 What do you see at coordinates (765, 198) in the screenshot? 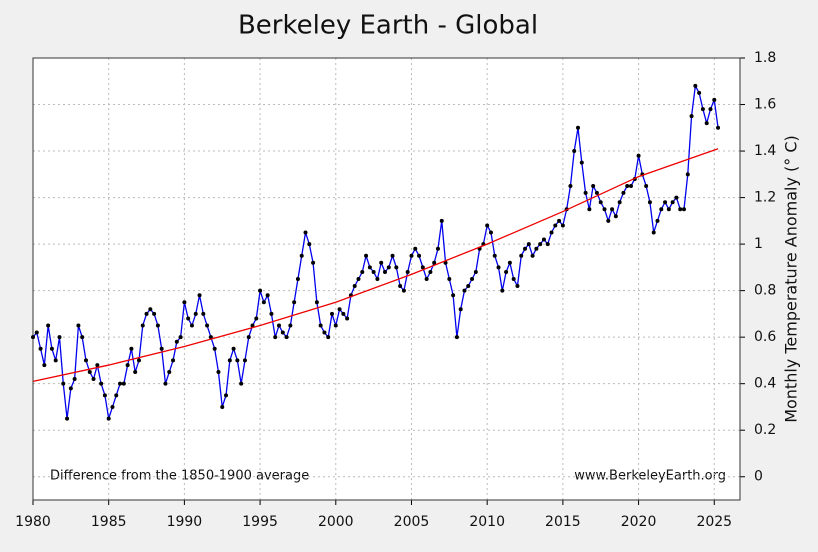
I see `y-tick-label: 1.2` at bounding box center [765, 198].